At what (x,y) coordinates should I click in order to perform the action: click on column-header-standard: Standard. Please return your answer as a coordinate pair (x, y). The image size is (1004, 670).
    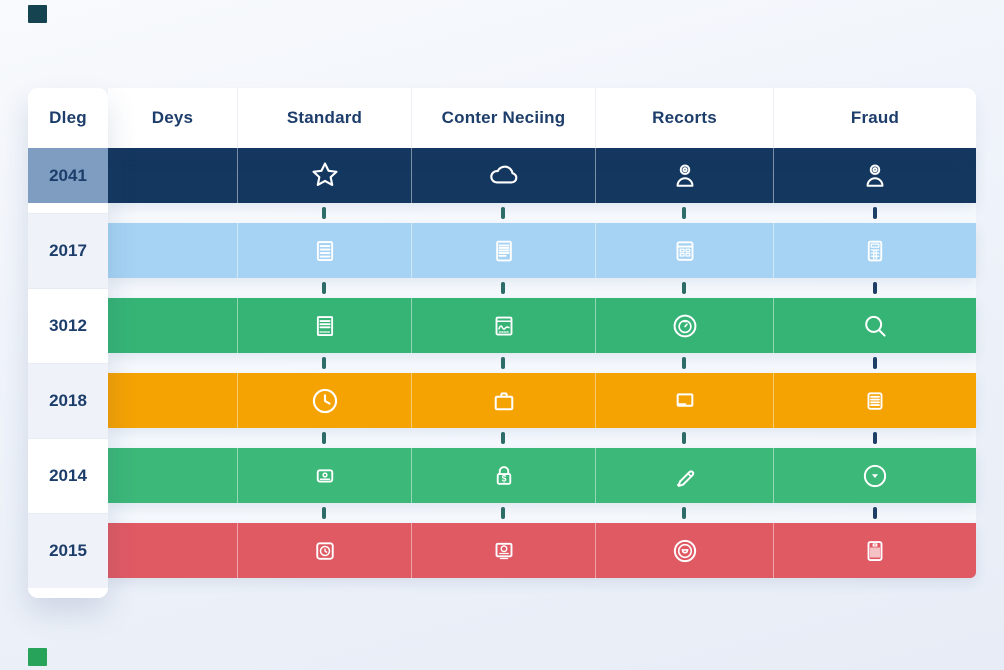
    Looking at the image, I should click on (324, 118).